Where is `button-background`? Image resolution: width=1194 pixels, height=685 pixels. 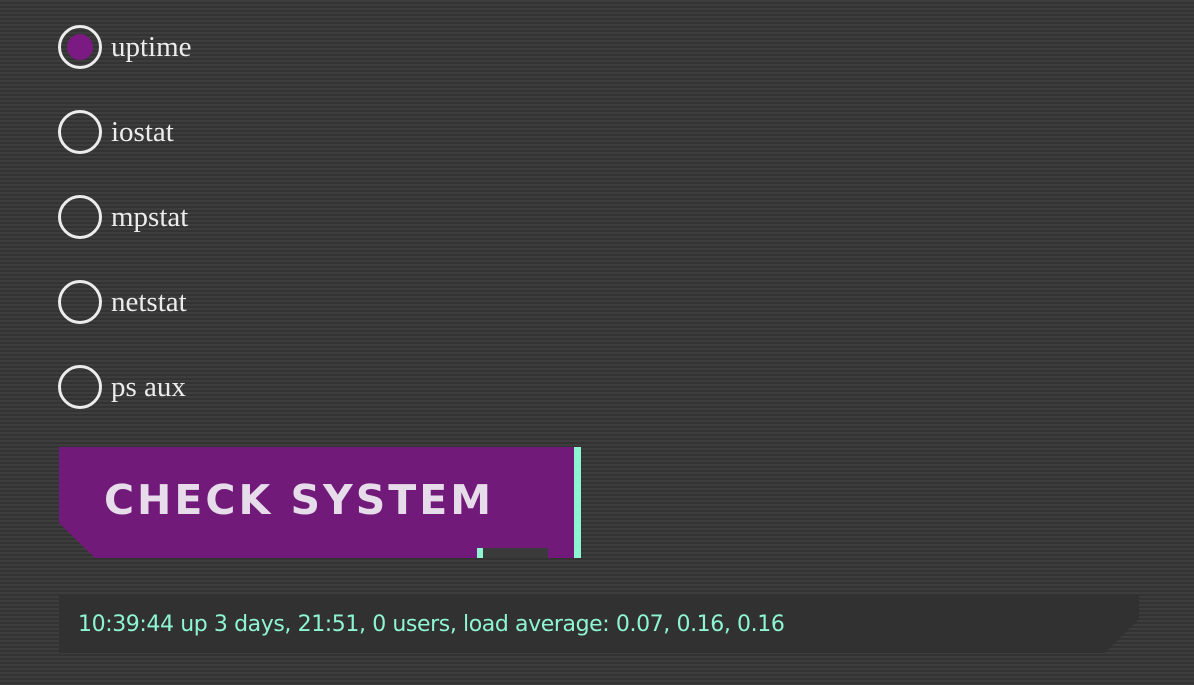 button-background is located at coordinates (317, 502).